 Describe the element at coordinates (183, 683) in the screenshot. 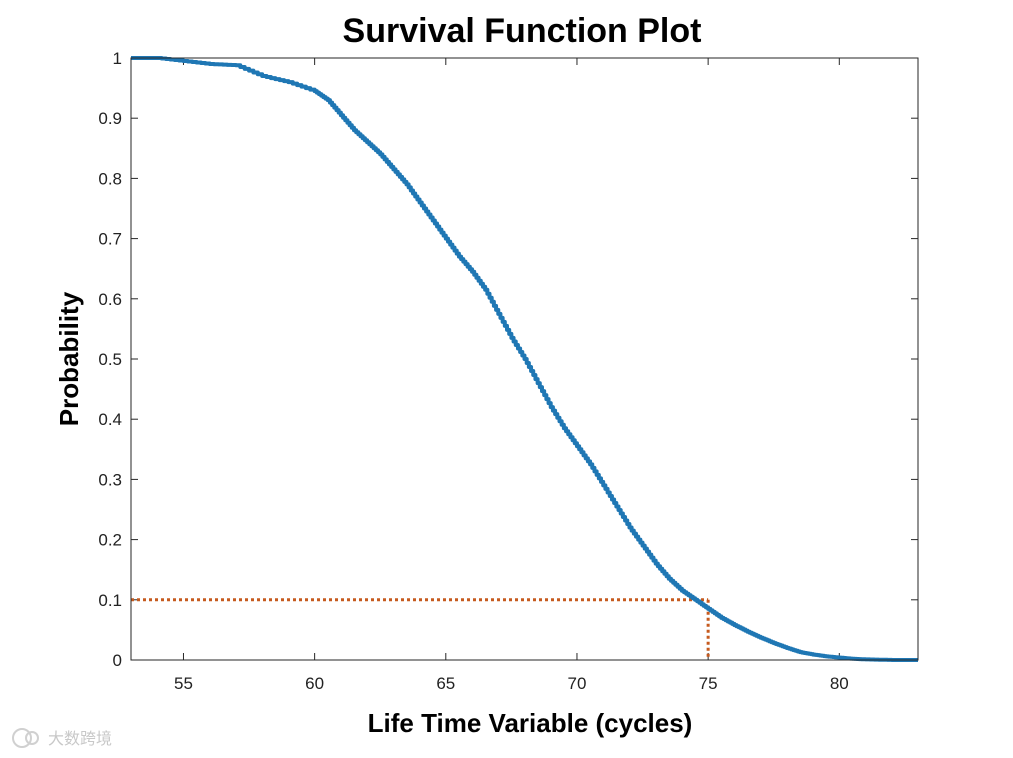

I see `x-tick-label: 55` at that location.